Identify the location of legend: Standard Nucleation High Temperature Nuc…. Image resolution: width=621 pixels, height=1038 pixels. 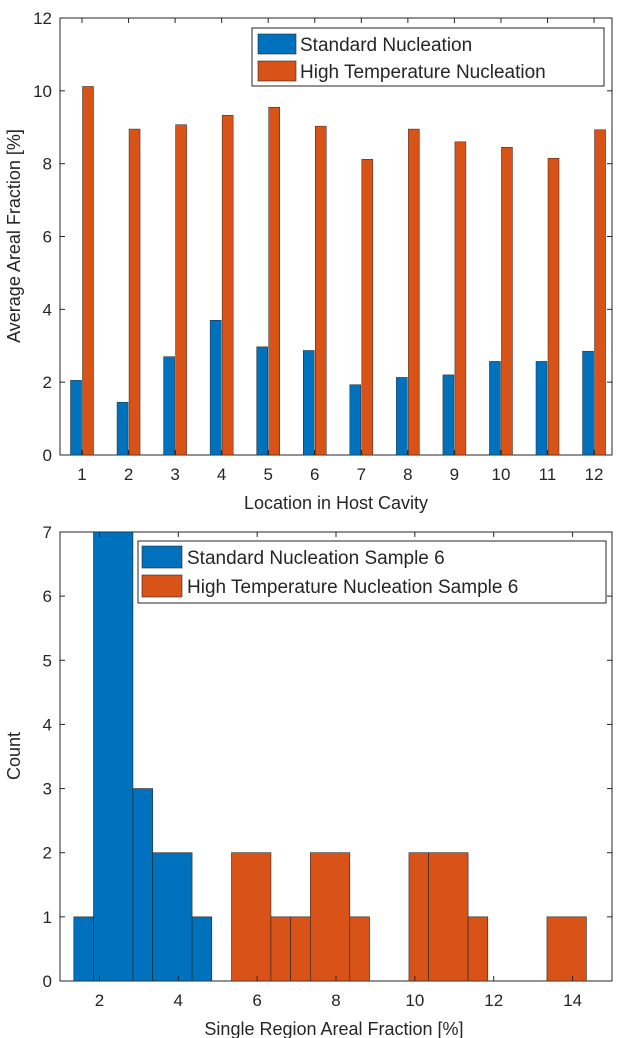
(428, 57).